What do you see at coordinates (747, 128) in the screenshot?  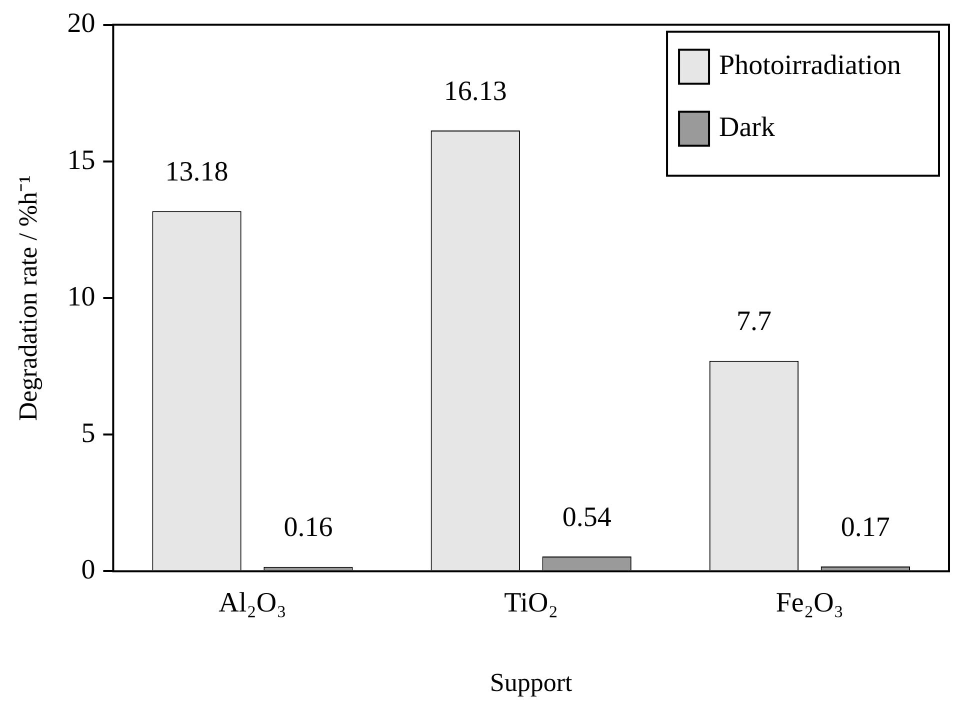 I see `legend-label: Dark` at bounding box center [747, 128].